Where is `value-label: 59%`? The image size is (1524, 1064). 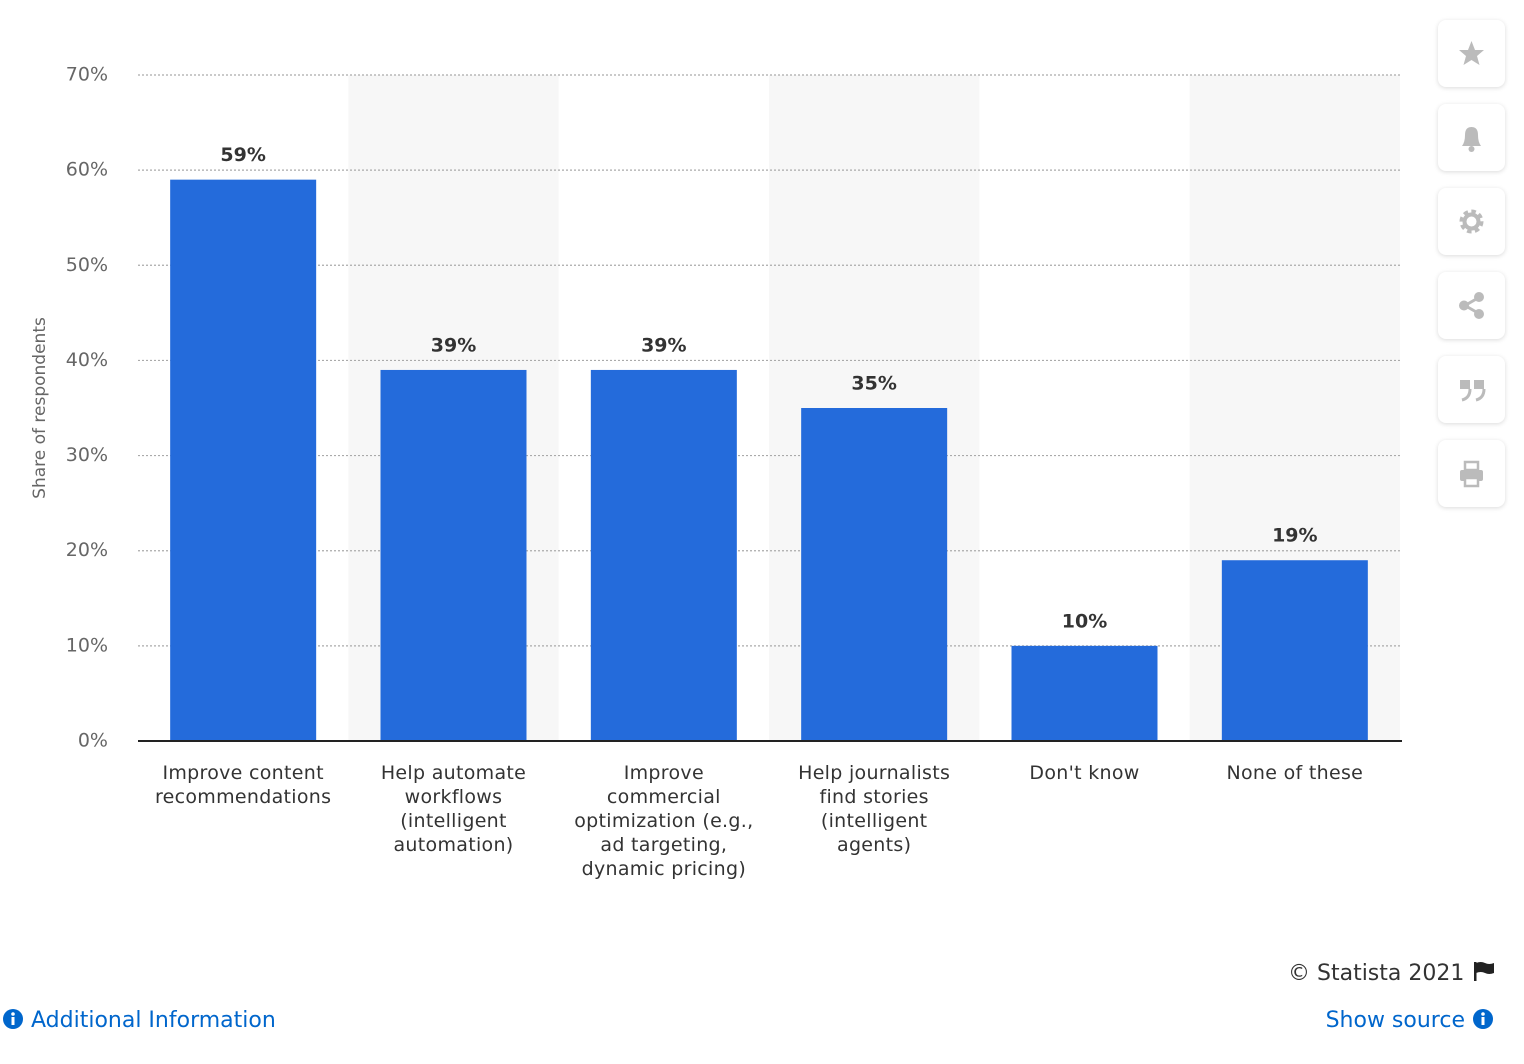
value-label: 59% is located at coordinates (242, 155).